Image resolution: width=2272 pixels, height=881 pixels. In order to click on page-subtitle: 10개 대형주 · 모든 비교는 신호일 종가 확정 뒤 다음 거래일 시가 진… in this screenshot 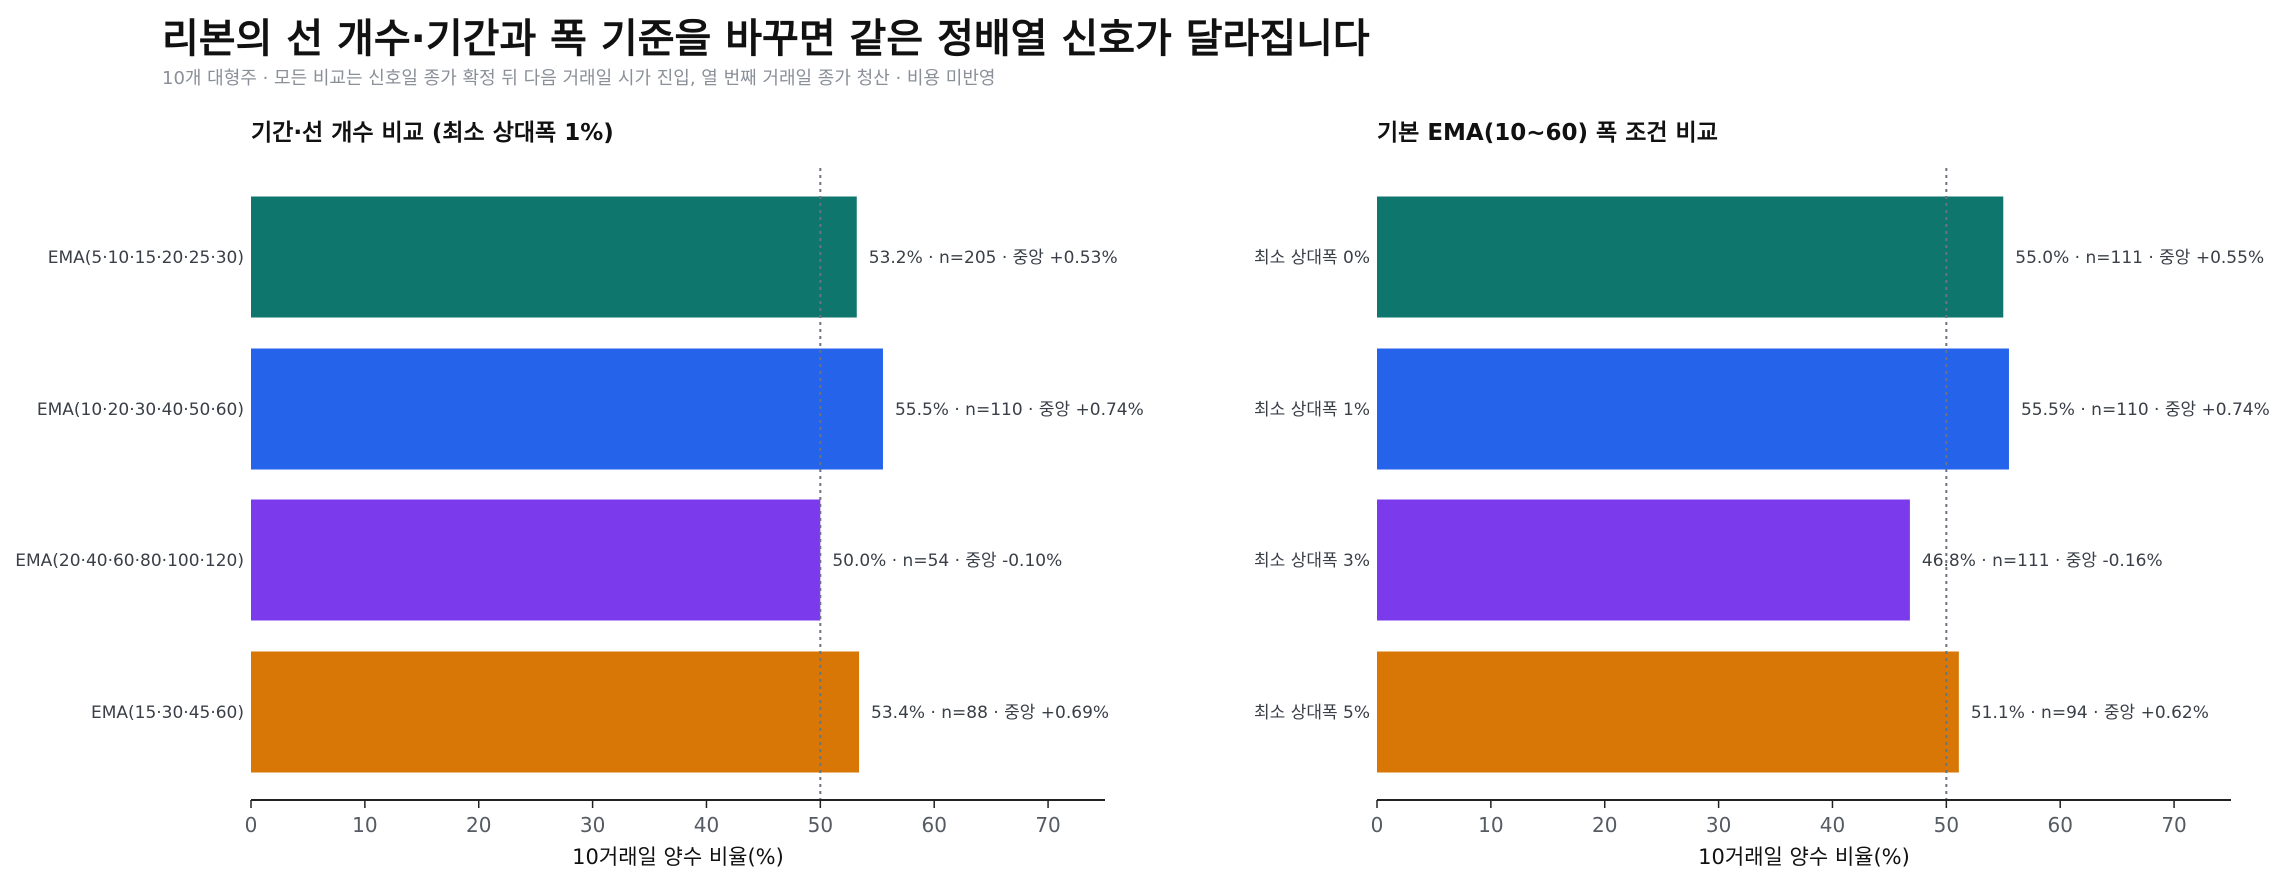, I will do `click(579, 78)`.